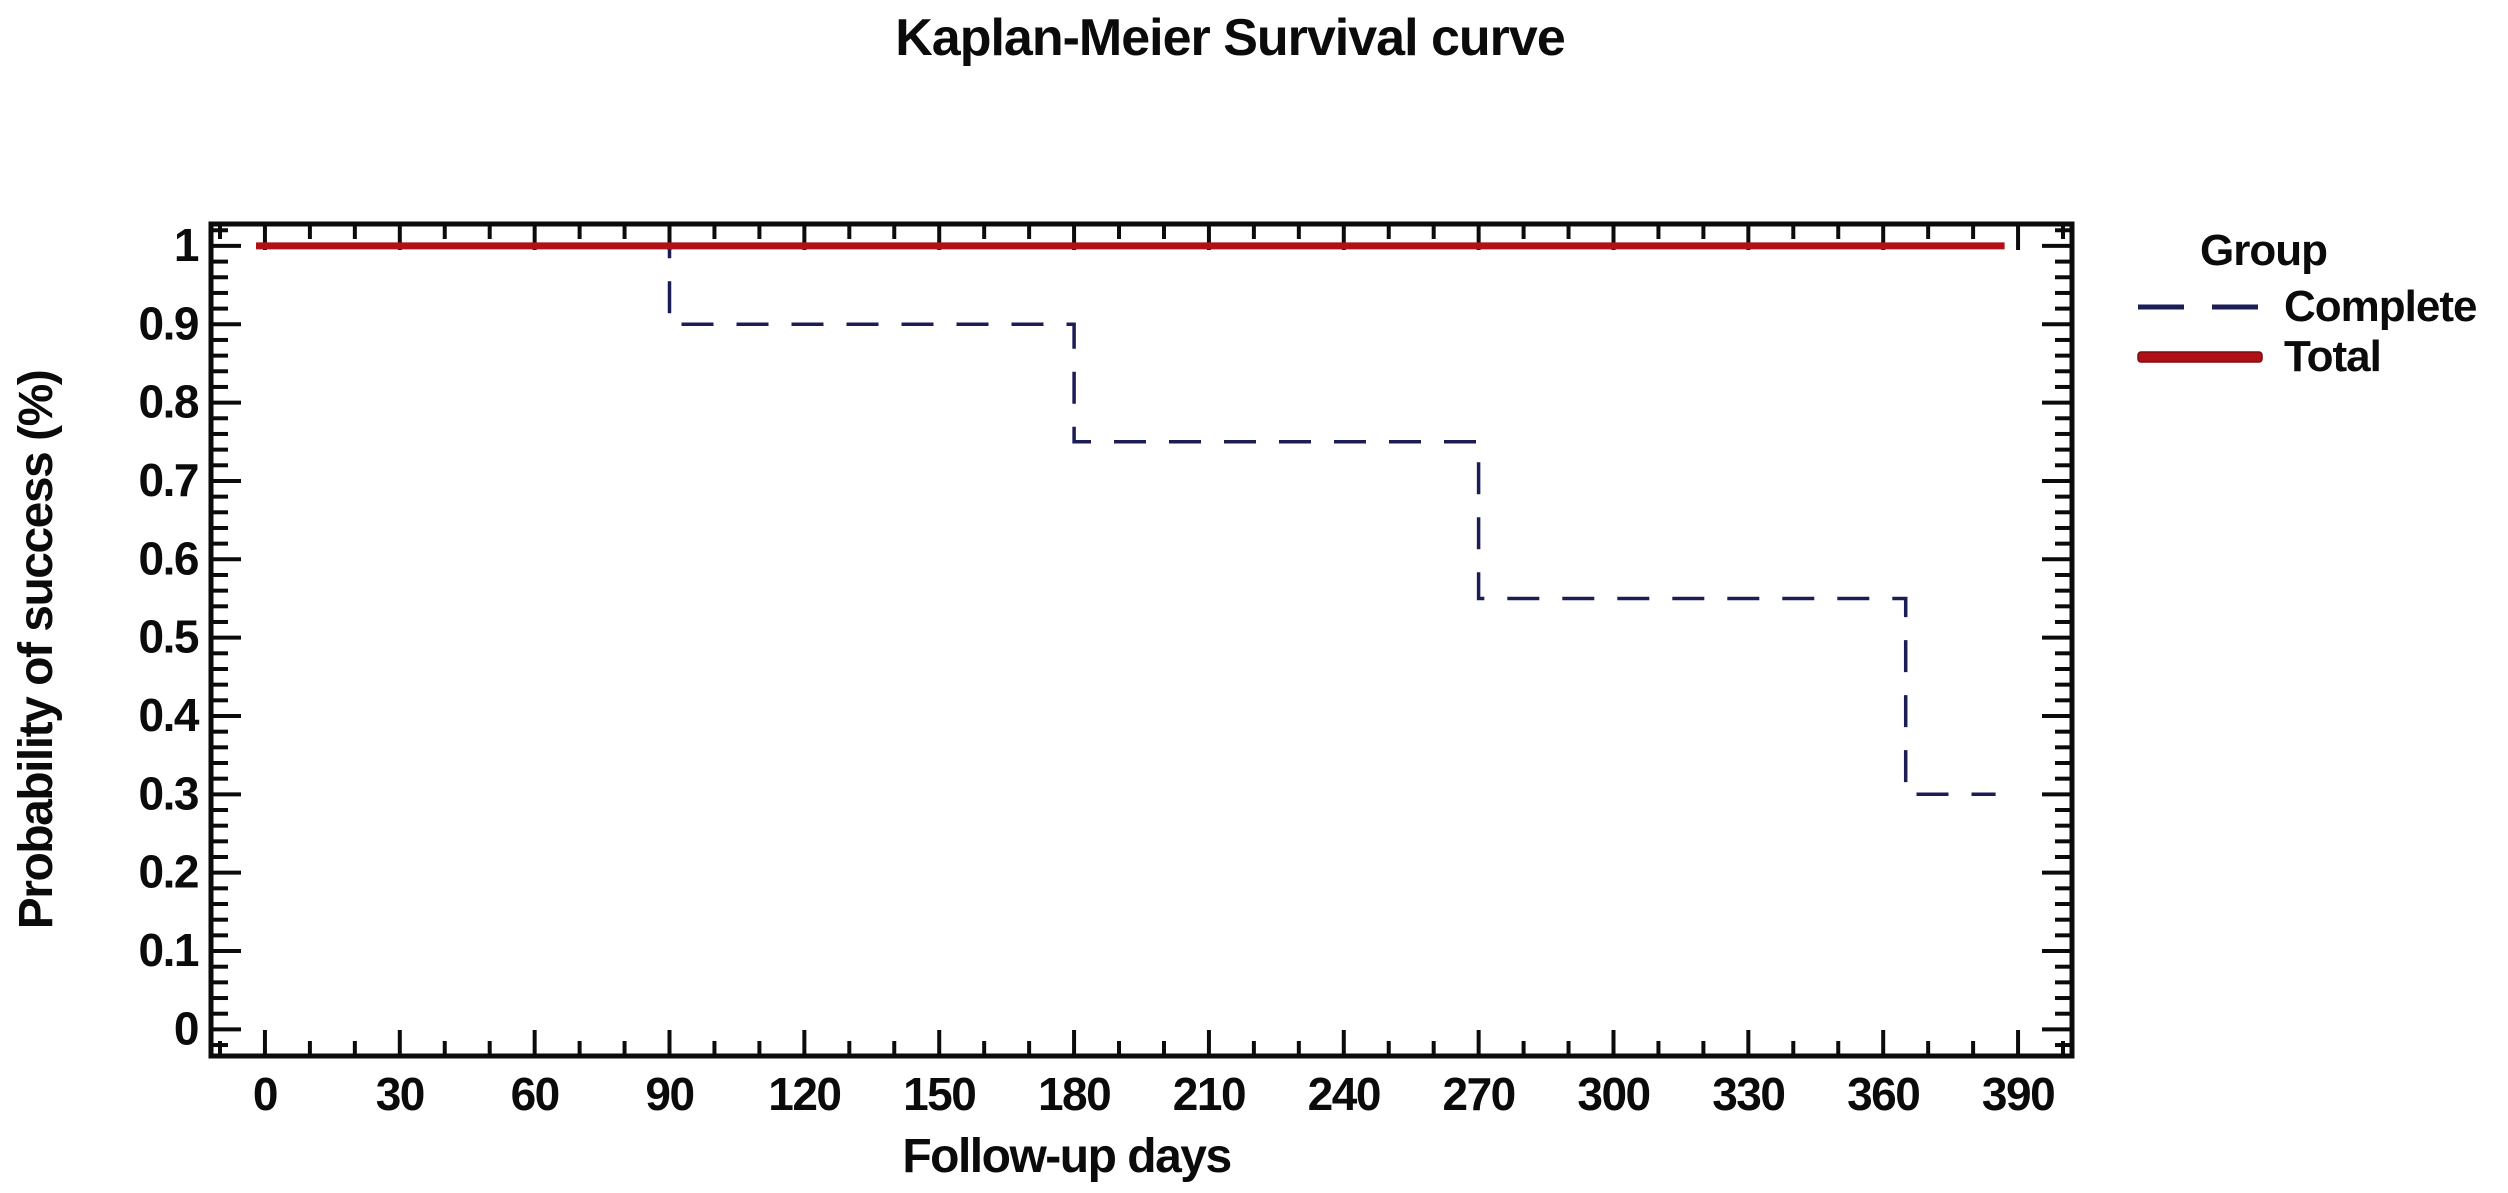 This screenshot has height=1193, width=2508. What do you see at coordinates (169, 402) in the screenshot?
I see `y-tick-label: 0.8` at bounding box center [169, 402].